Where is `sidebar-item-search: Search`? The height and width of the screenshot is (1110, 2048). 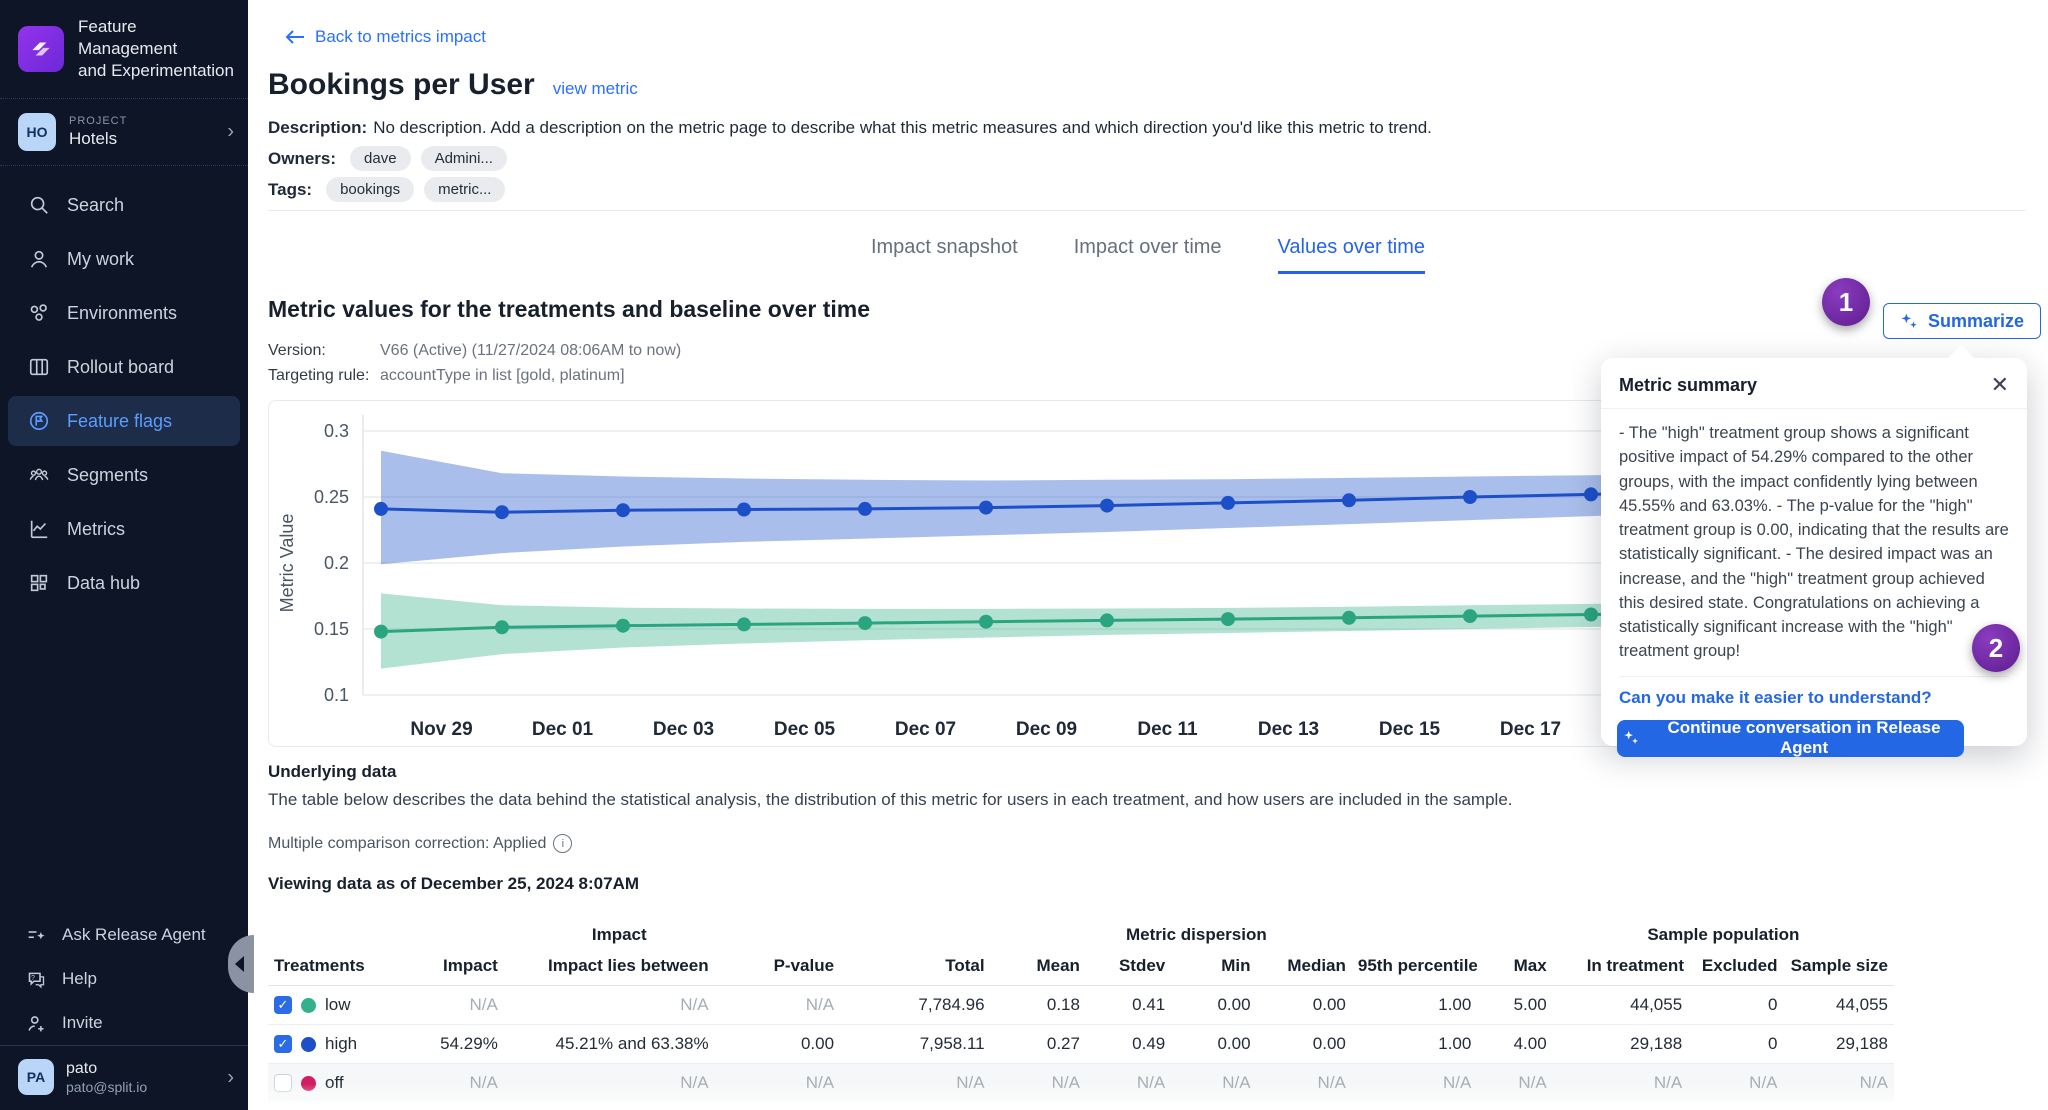
sidebar-item-search: Search is located at coordinates (124, 205).